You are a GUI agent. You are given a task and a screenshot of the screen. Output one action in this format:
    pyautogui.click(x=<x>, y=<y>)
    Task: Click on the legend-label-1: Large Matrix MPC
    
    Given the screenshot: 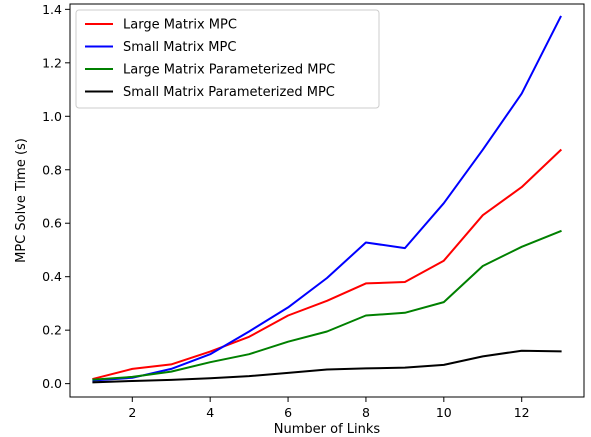 What is the action you would take?
    pyautogui.click(x=180, y=25)
    